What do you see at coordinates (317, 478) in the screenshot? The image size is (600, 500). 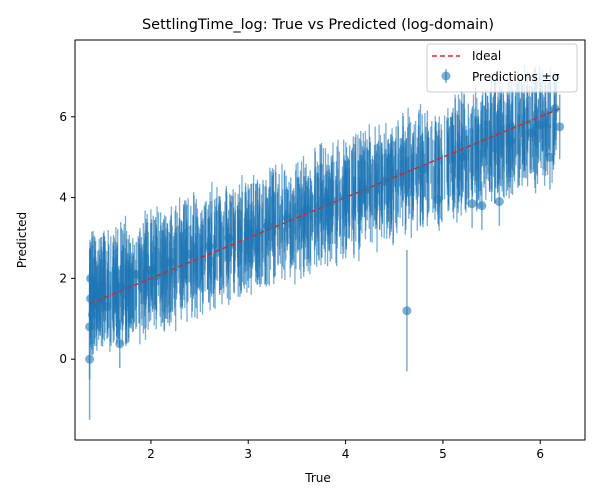 I see `x-axis-label: True` at bounding box center [317, 478].